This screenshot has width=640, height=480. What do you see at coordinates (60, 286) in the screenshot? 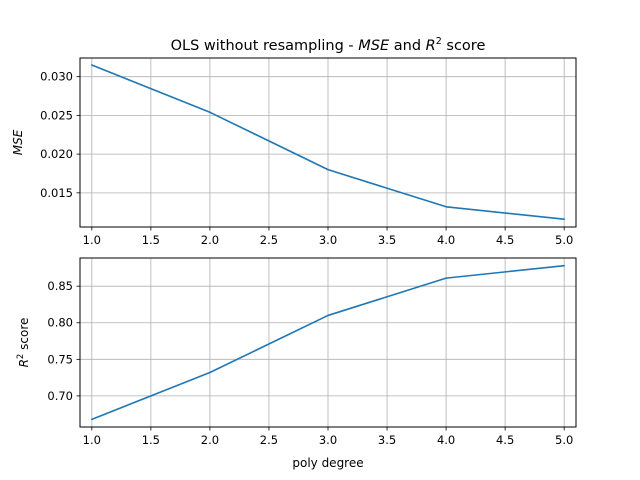
I see `y-tick-label: 0.85` at bounding box center [60, 286].